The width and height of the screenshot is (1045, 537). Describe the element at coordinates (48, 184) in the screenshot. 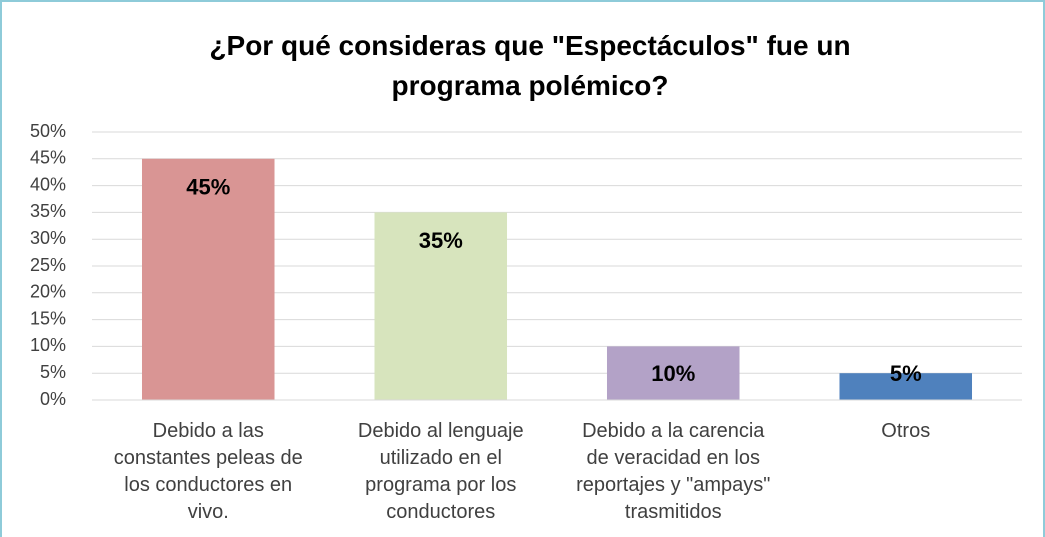

I see `y-tick-label: 40%` at that location.